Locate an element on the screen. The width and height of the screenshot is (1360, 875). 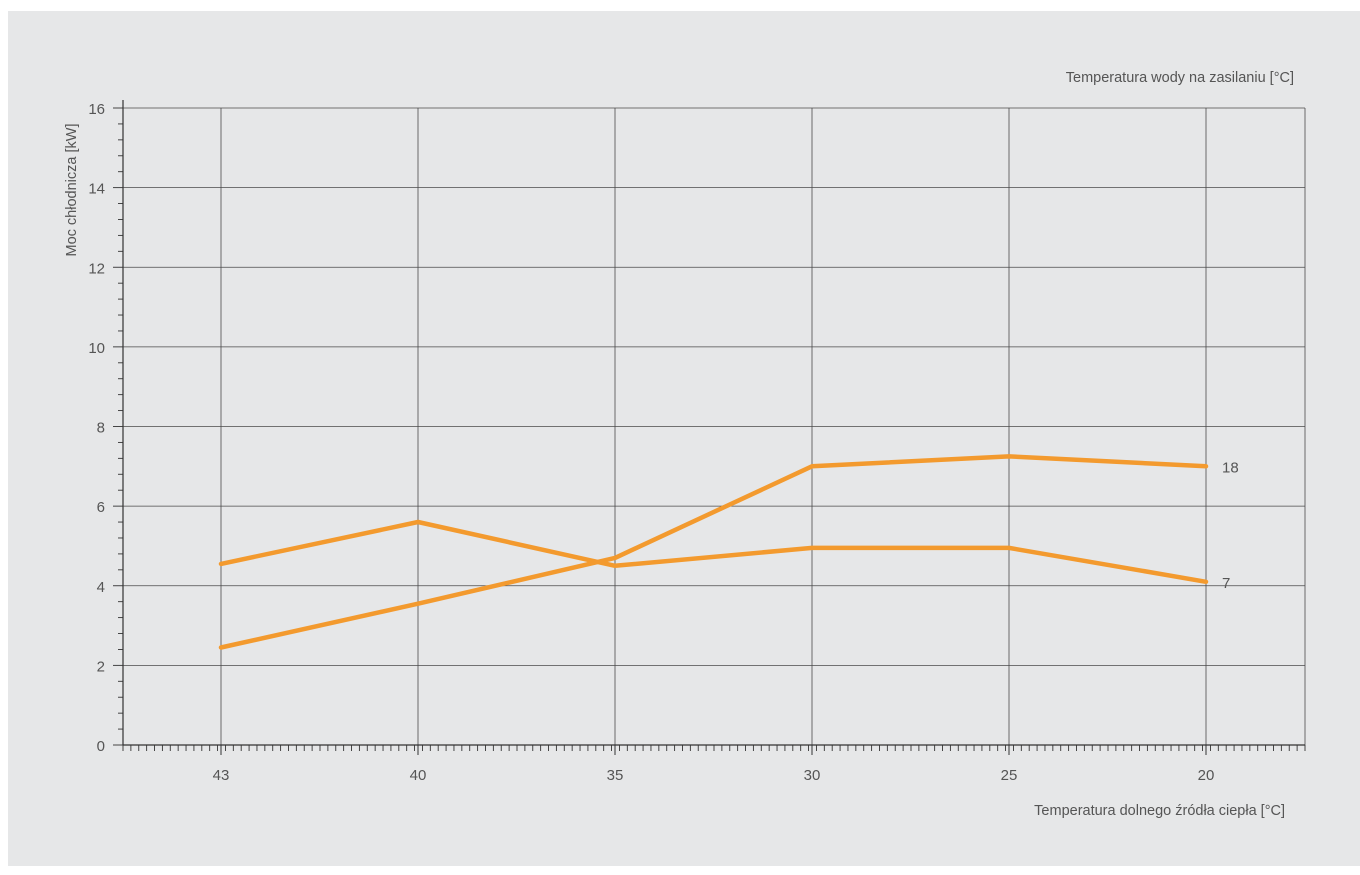
y-tick-label: 16 is located at coordinates (96, 109).